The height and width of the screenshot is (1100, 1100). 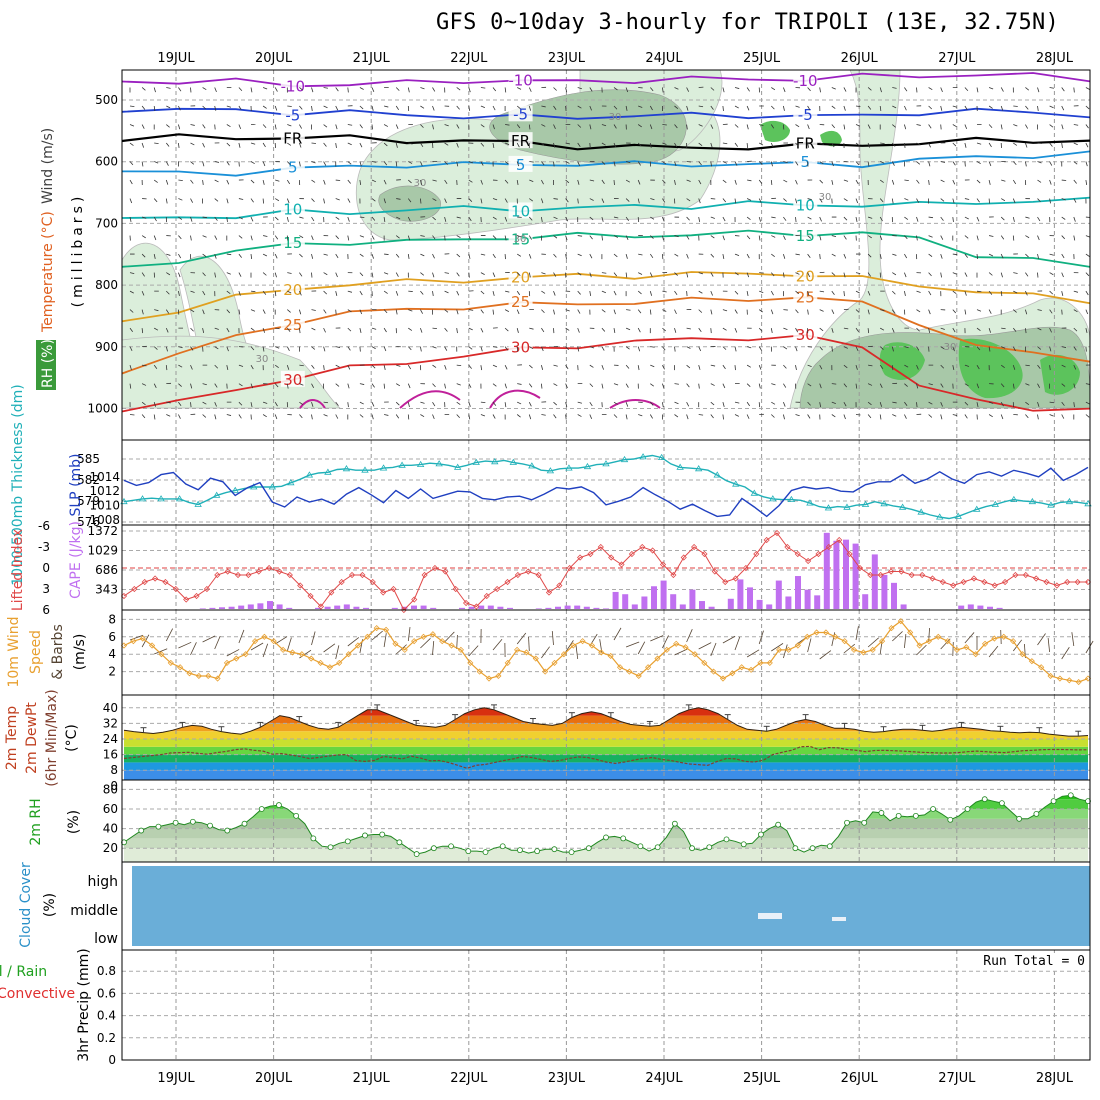 I want to click on li-label: Lifted Index, so click(x=18, y=570).